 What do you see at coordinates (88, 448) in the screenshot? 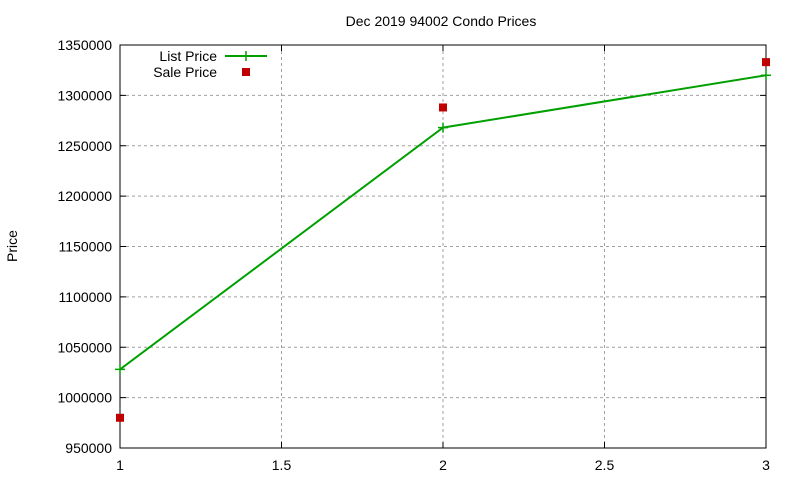
I see `y-tick-label: 950000` at bounding box center [88, 448].